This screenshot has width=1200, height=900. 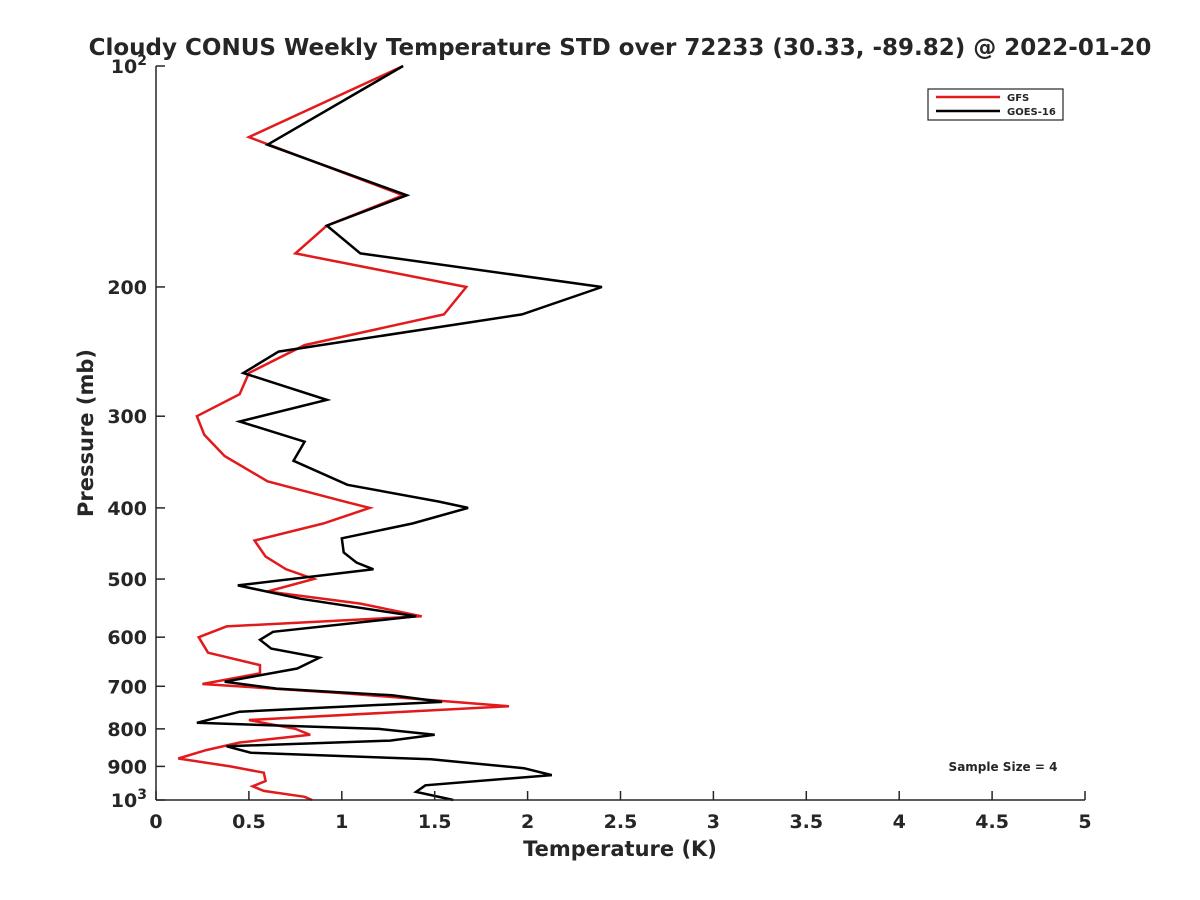 I want to click on y-tick-label: 500, so click(x=127, y=580).